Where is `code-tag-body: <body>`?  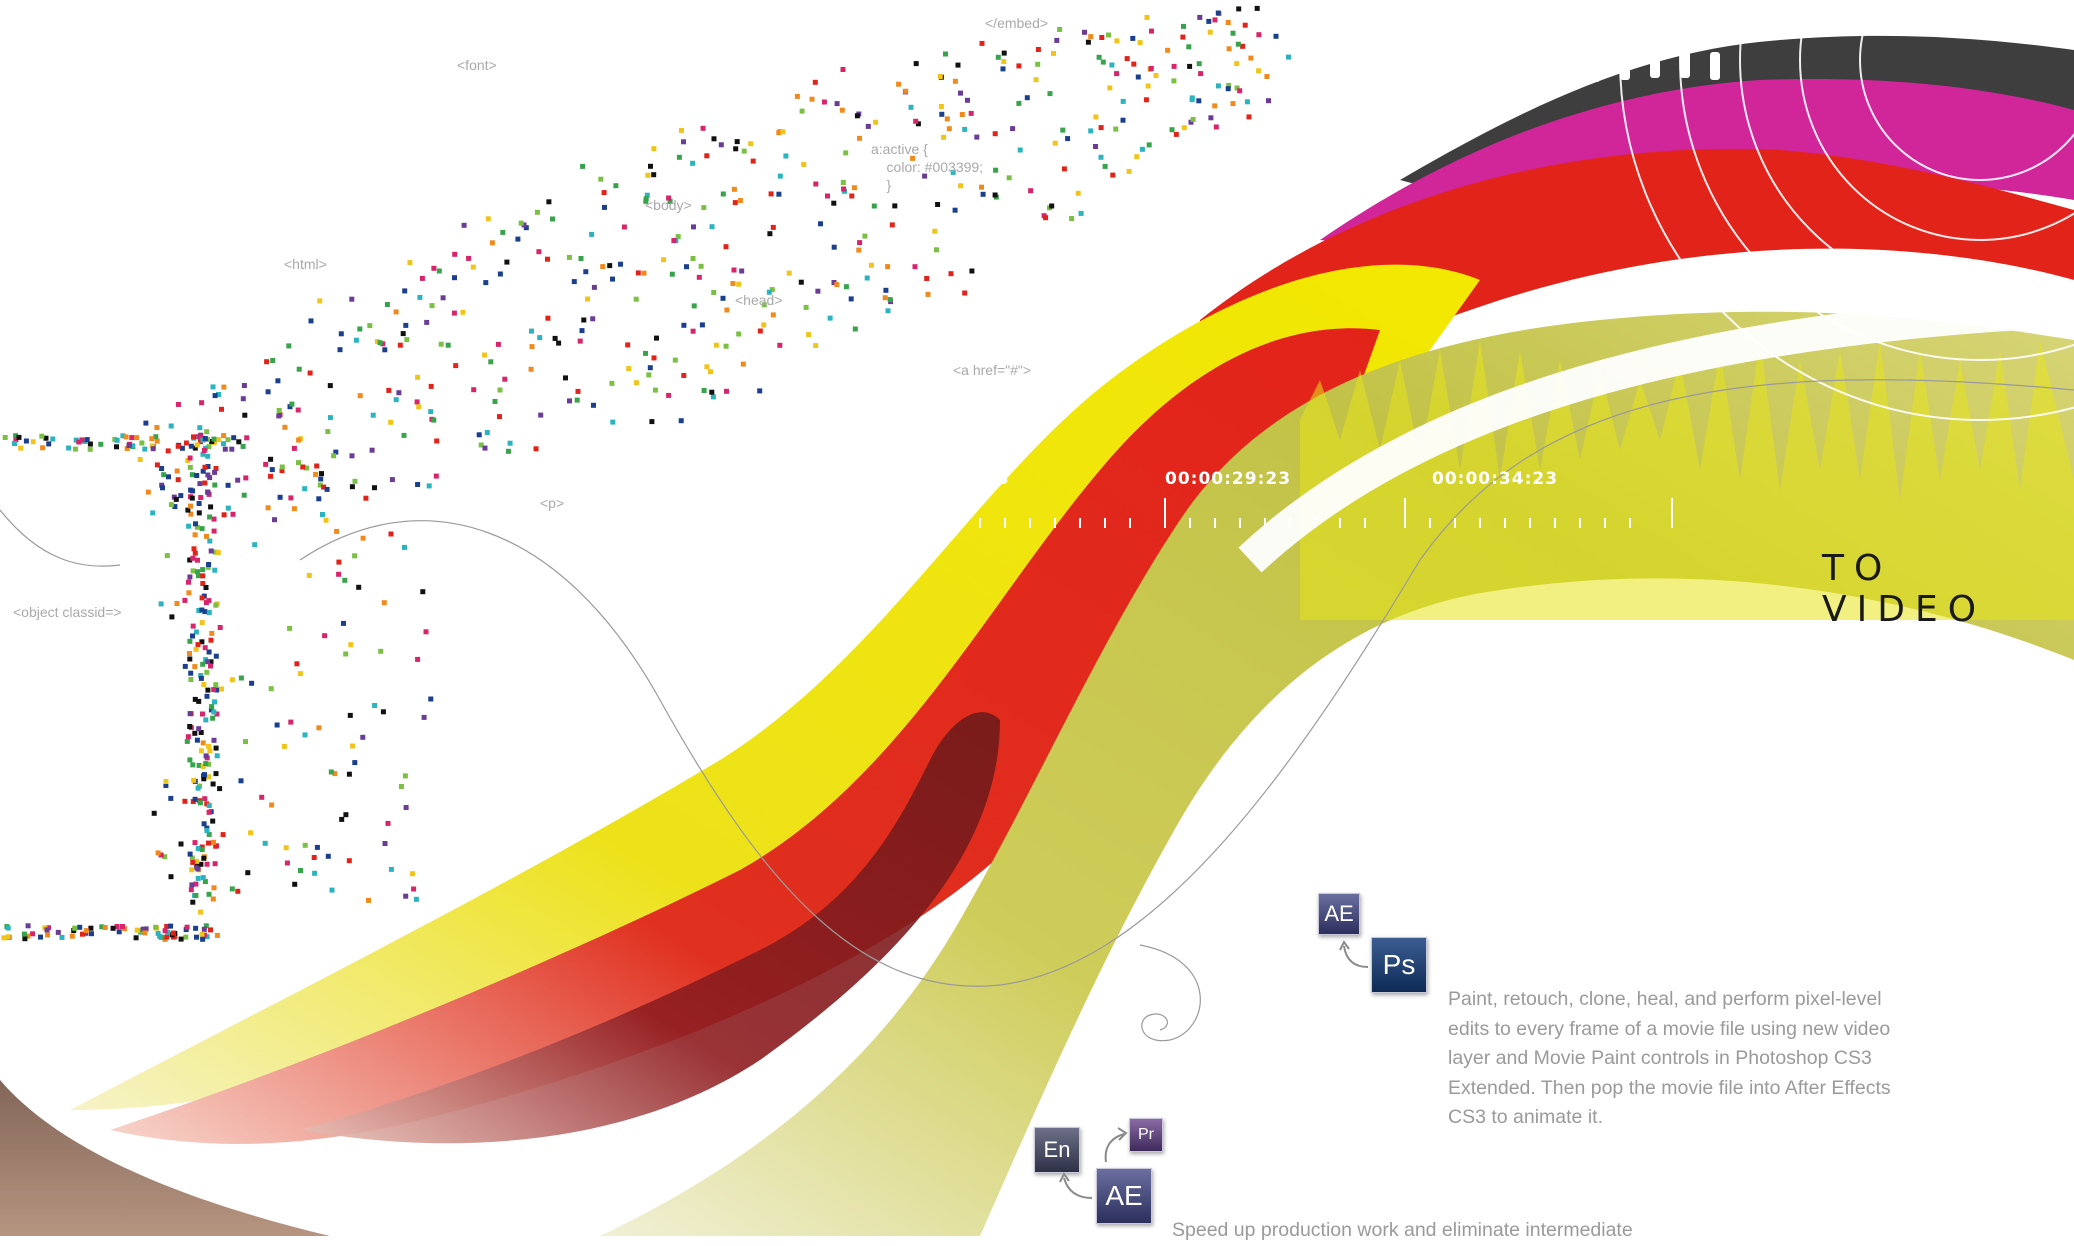
code-tag-body: <body> is located at coordinates (668, 205).